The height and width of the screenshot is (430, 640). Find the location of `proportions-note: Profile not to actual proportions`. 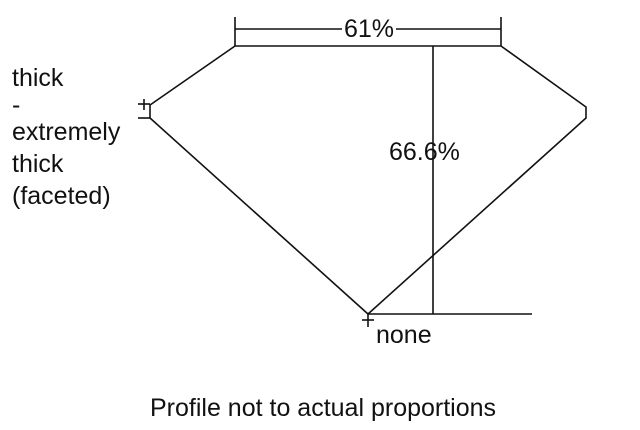

proportions-note: Profile not to actual proportions is located at coordinates (323, 408).